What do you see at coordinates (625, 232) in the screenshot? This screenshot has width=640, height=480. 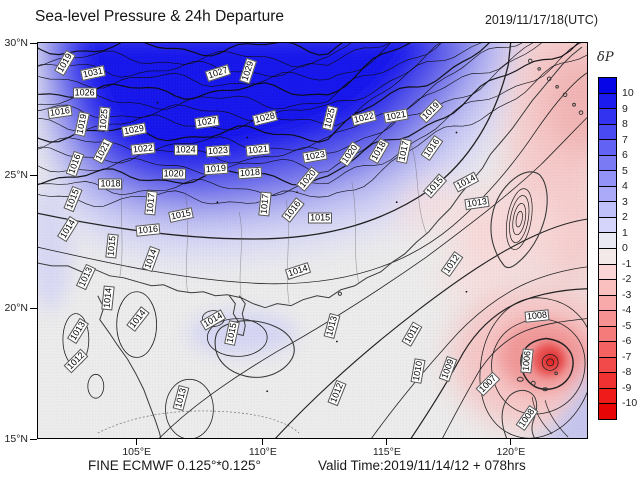 I see `colorbar-tick-label: 1` at bounding box center [625, 232].